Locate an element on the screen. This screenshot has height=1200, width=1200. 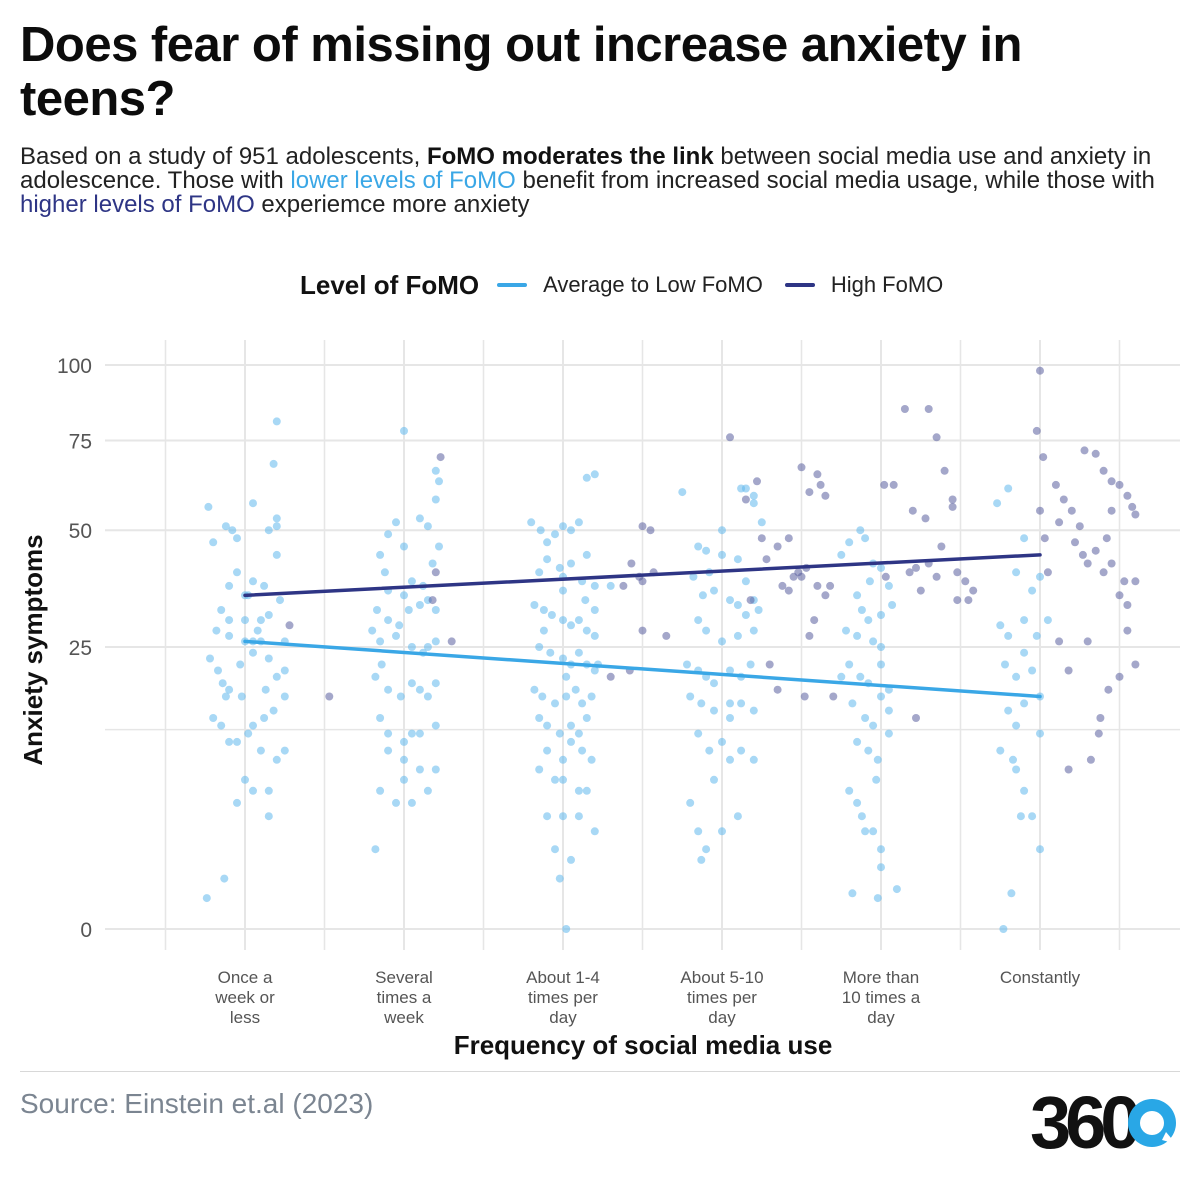
legend-item-low: Average to Low FoMO is located at coordinates (630, 285).